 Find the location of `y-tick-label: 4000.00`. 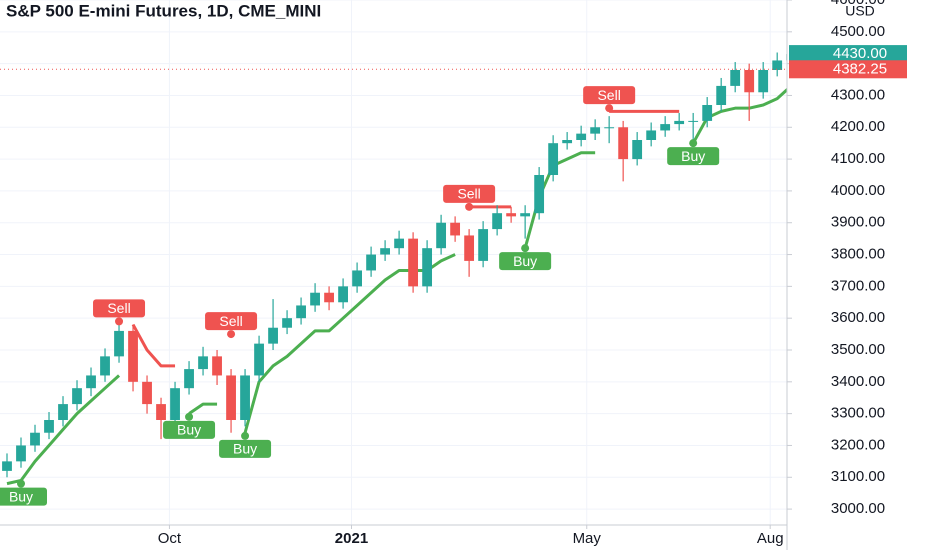

y-tick-label: 4000.00 is located at coordinates (858, 190).